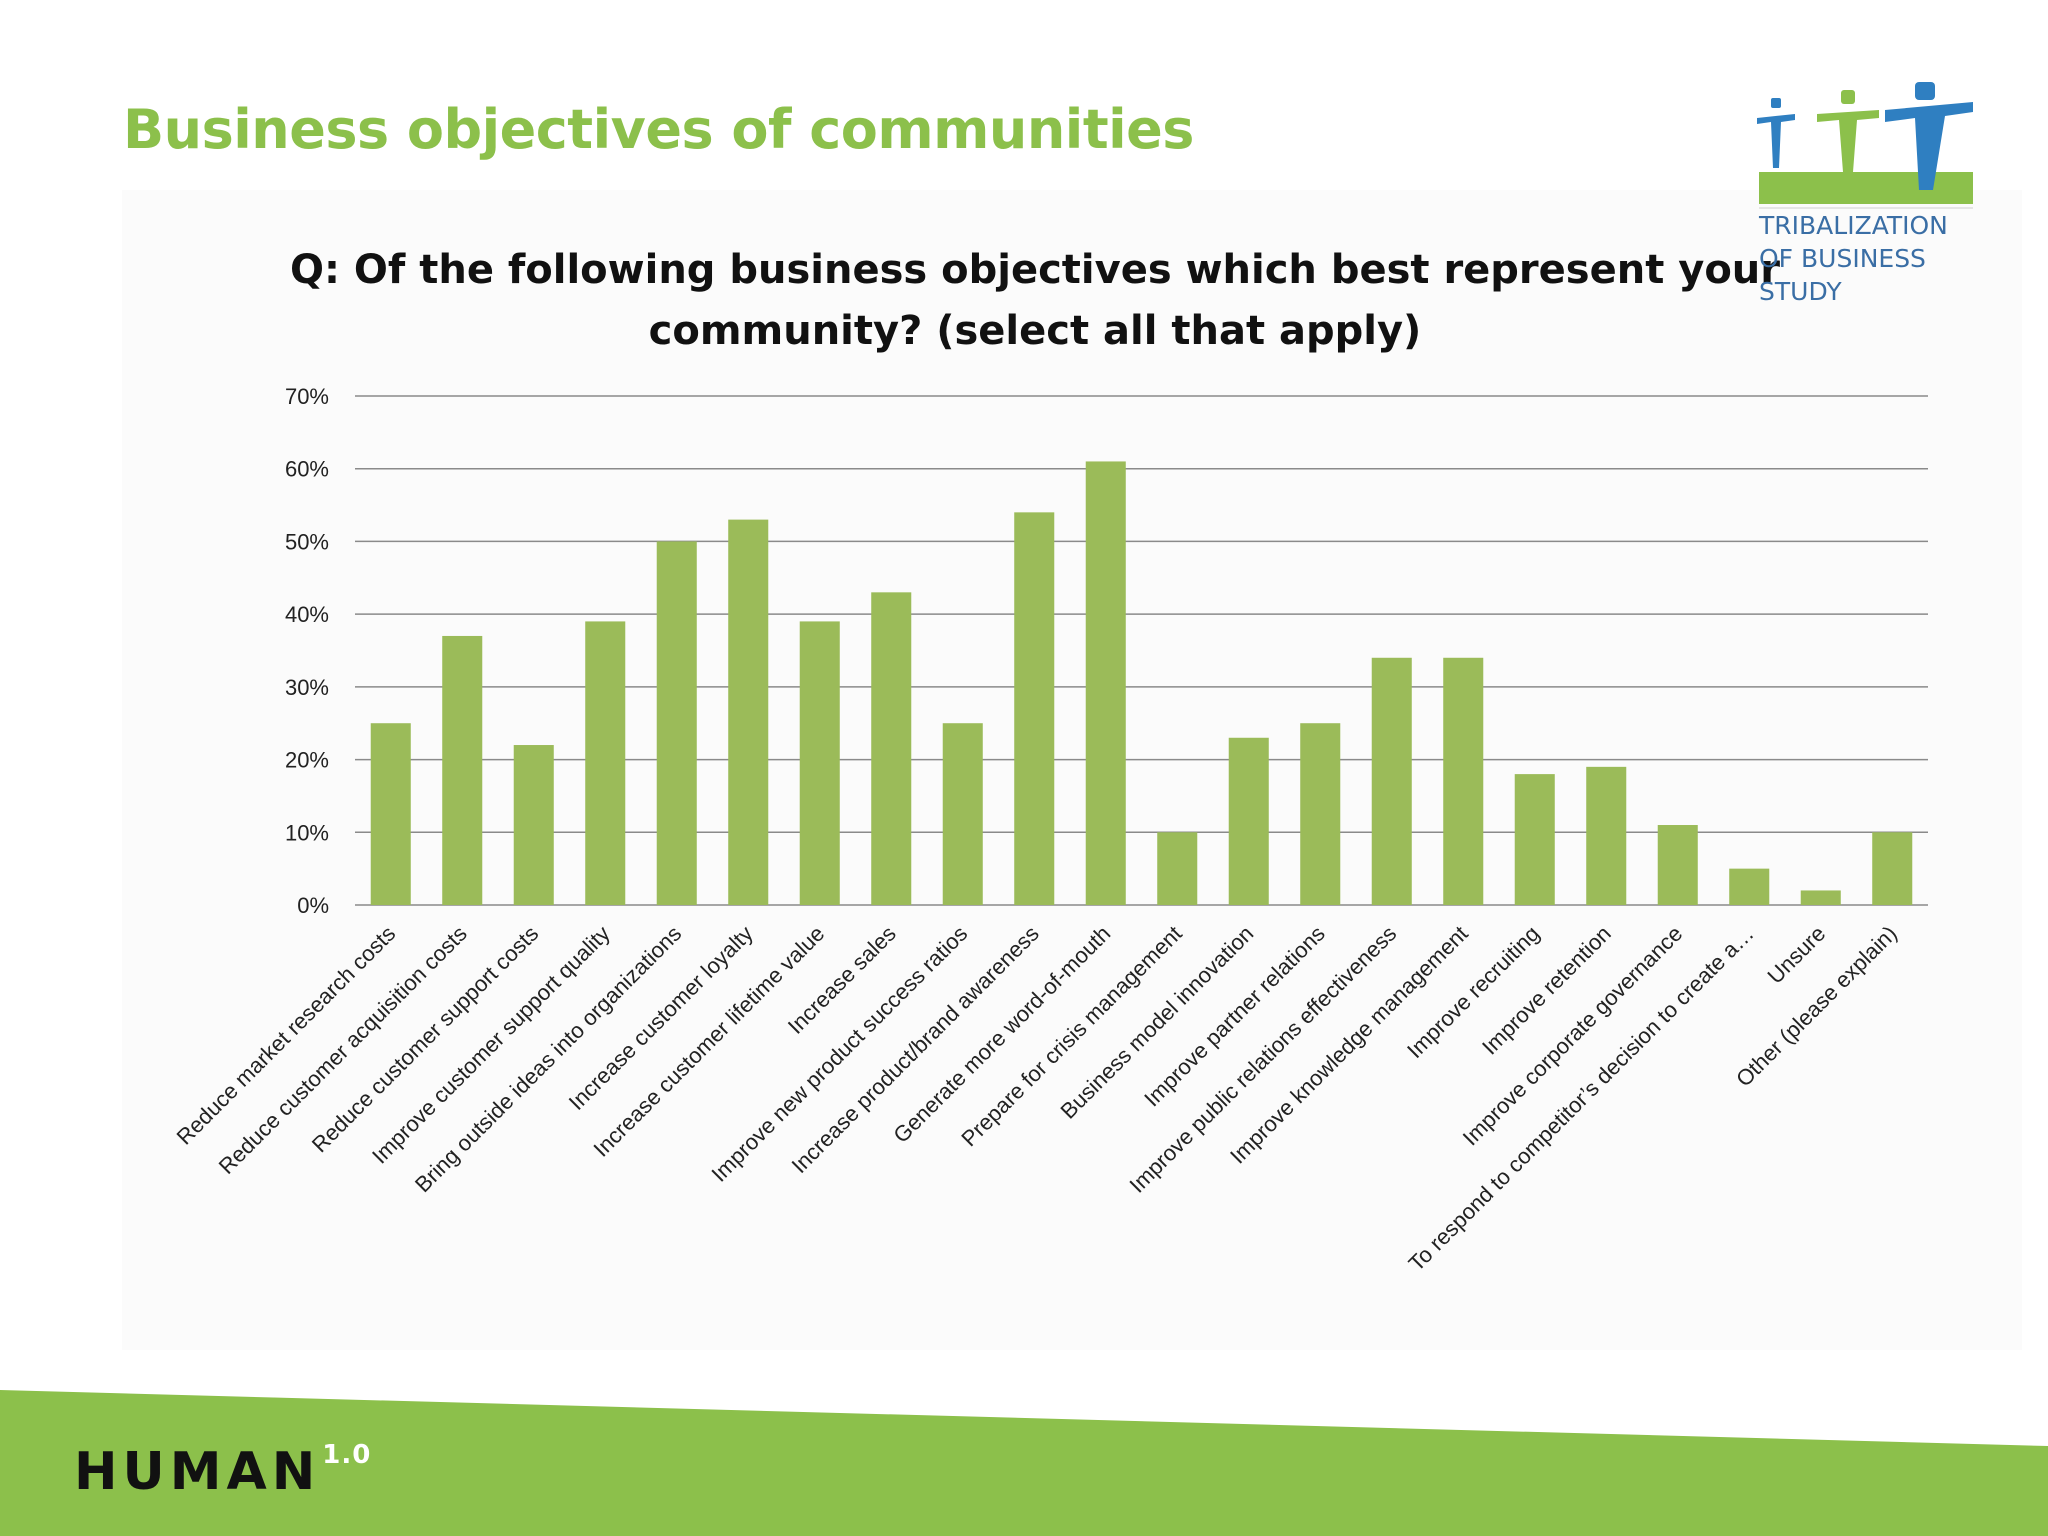 This screenshot has height=1536, width=2048. Describe the element at coordinates (1776, 133) in the screenshot. I see `logo-figure-small` at that location.